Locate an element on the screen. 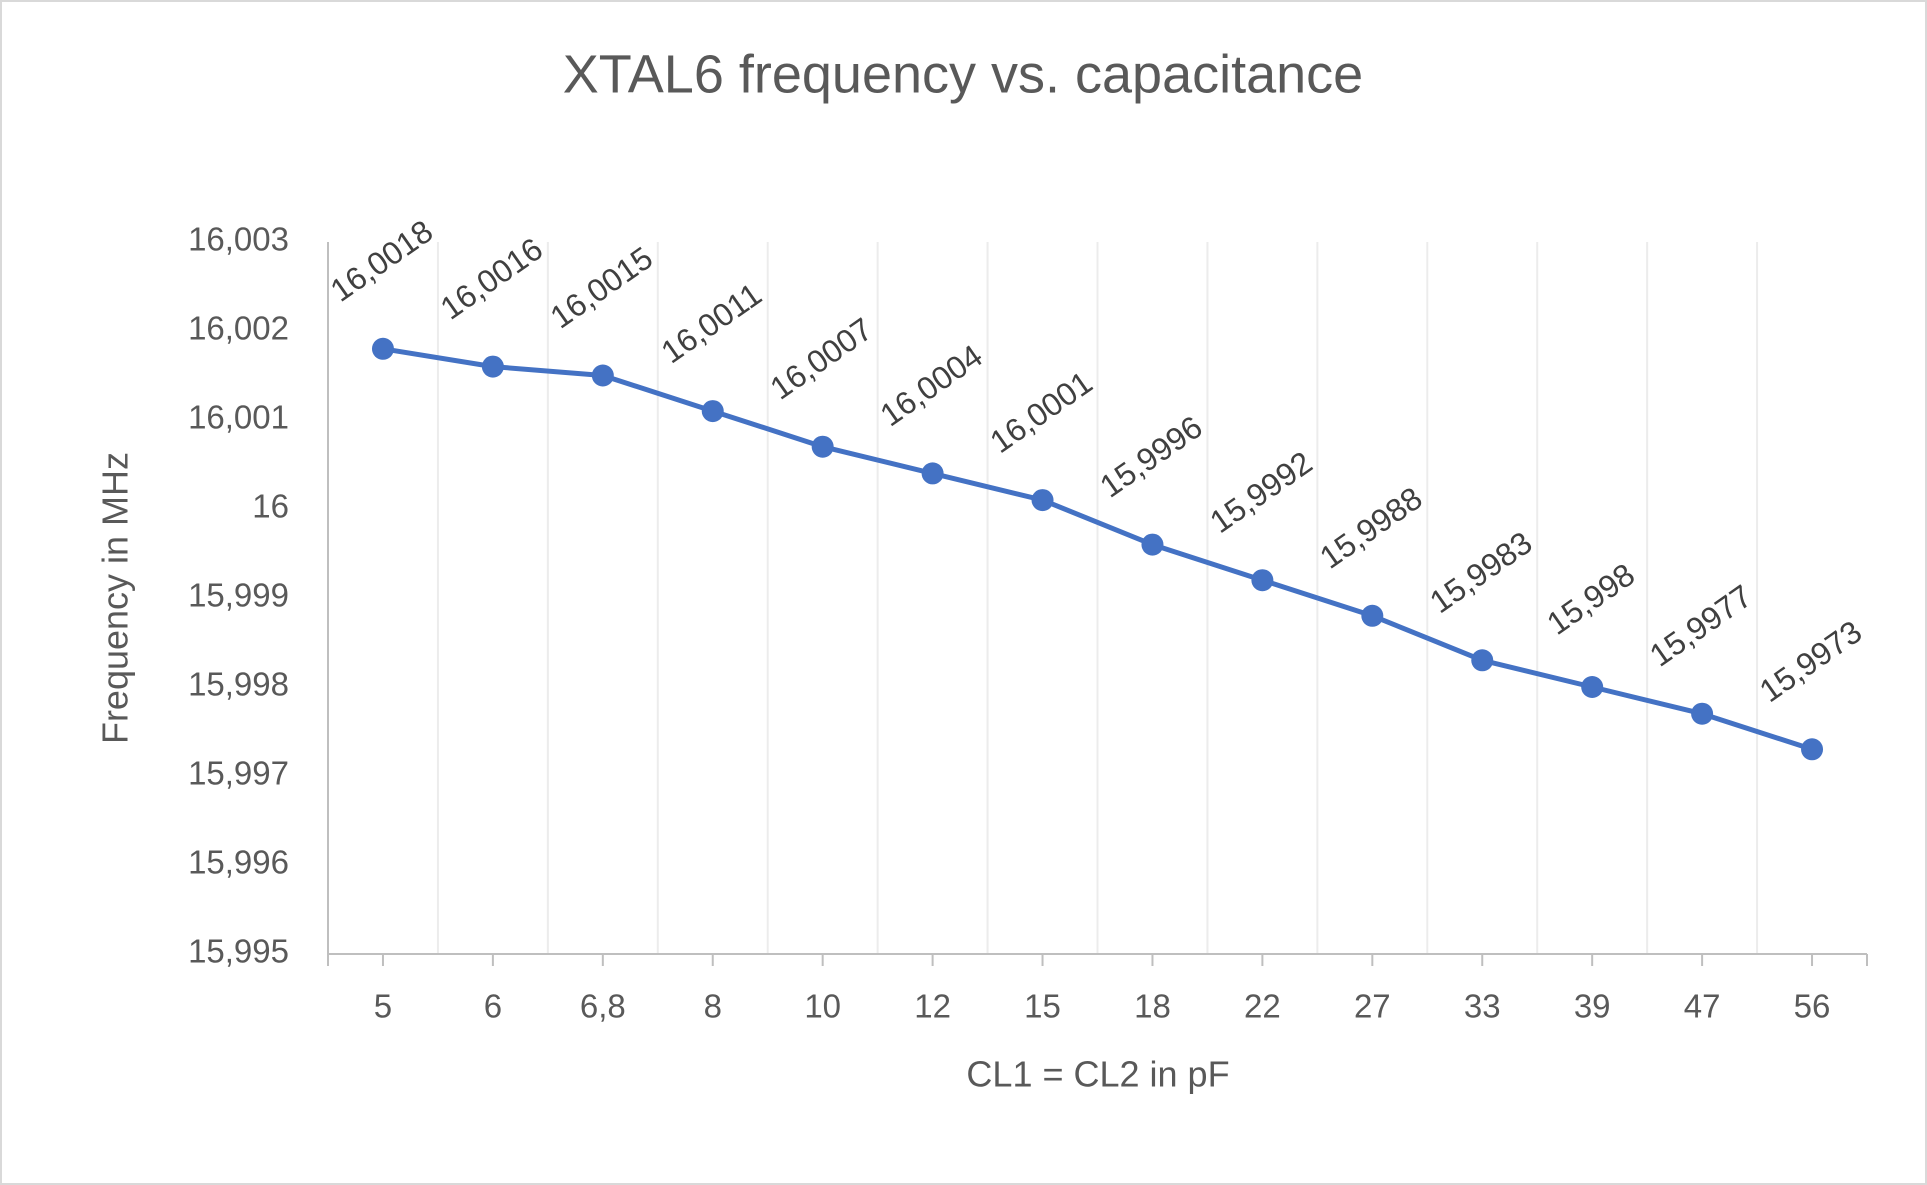 Image resolution: width=1927 pixels, height=1185 pixels. x-axis-label: CL1 = CL2 in pF is located at coordinates (1097, 1074).